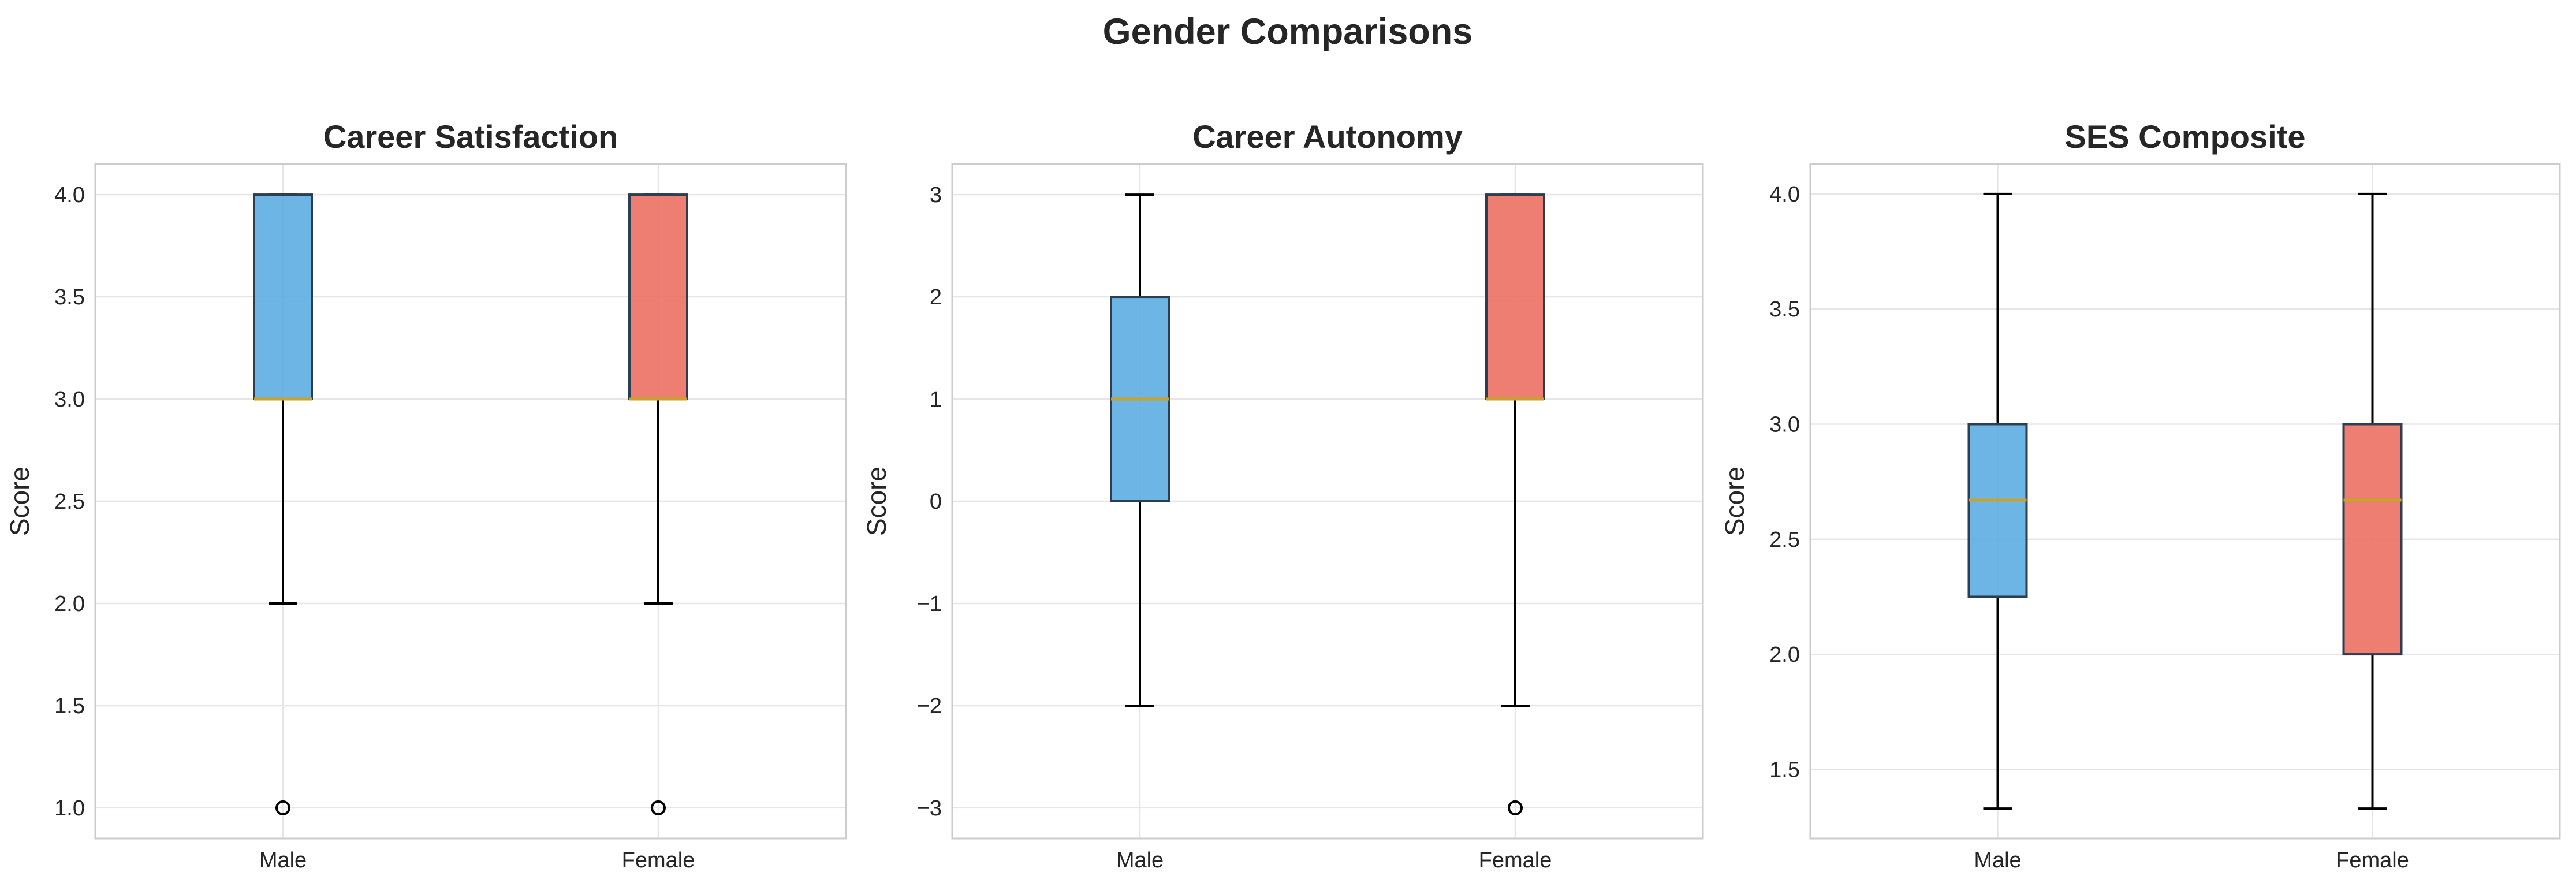  I want to click on y-tick-label: 3, so click(936, 195).